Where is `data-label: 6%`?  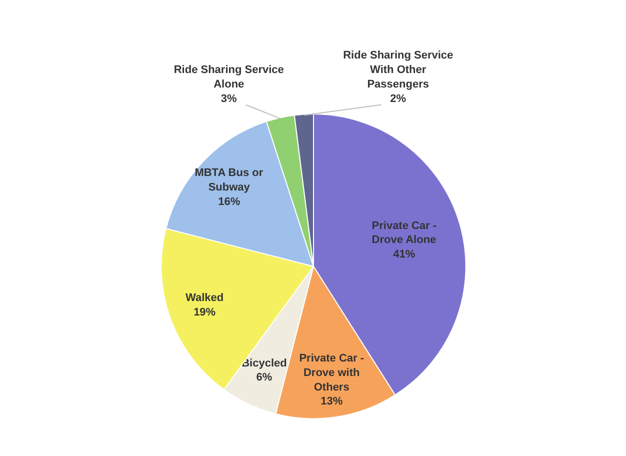
data-label: 6% is located at coordinates (264, 378).